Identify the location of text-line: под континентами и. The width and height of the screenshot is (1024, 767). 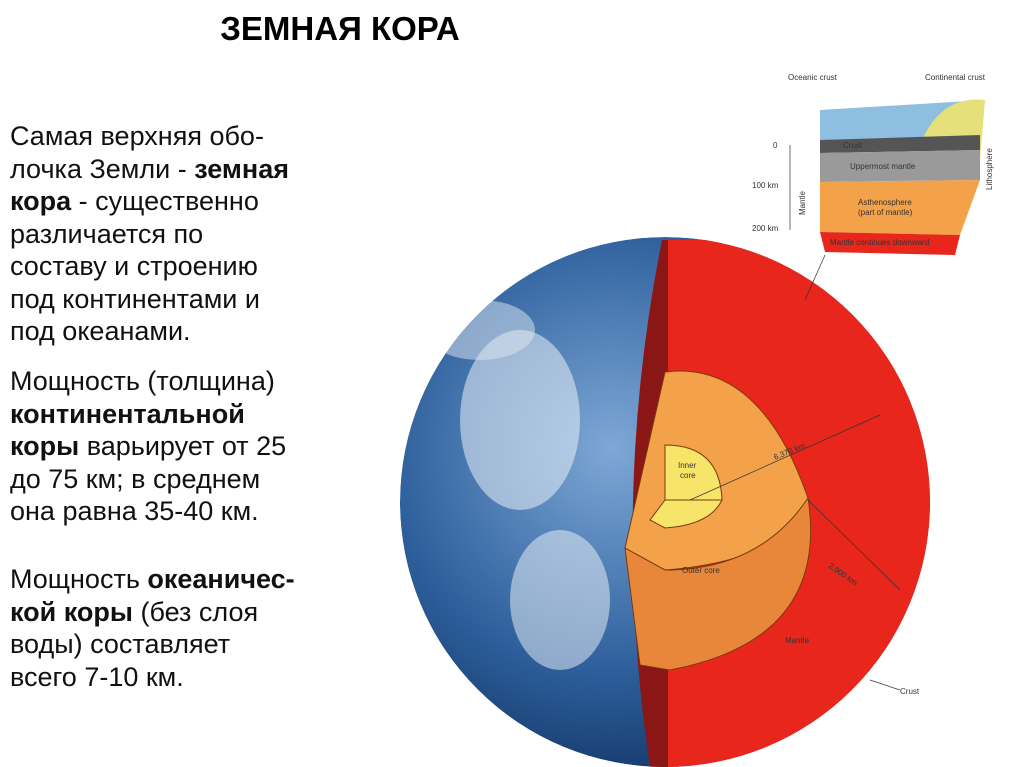
(149, 299).